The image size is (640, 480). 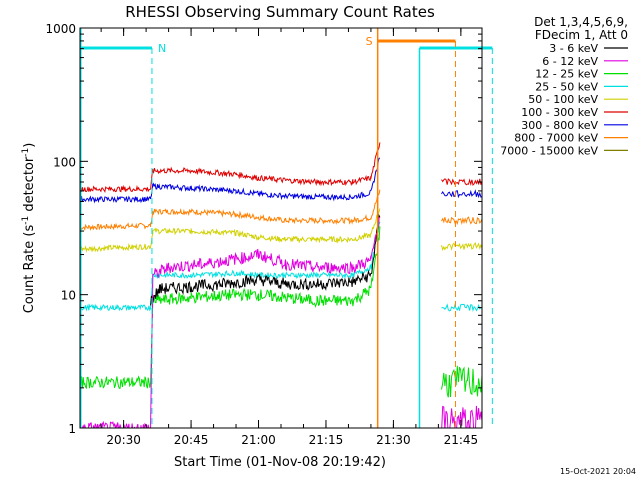 I want to click on x-tick-label: 21:15, so click(x=326, y=440).